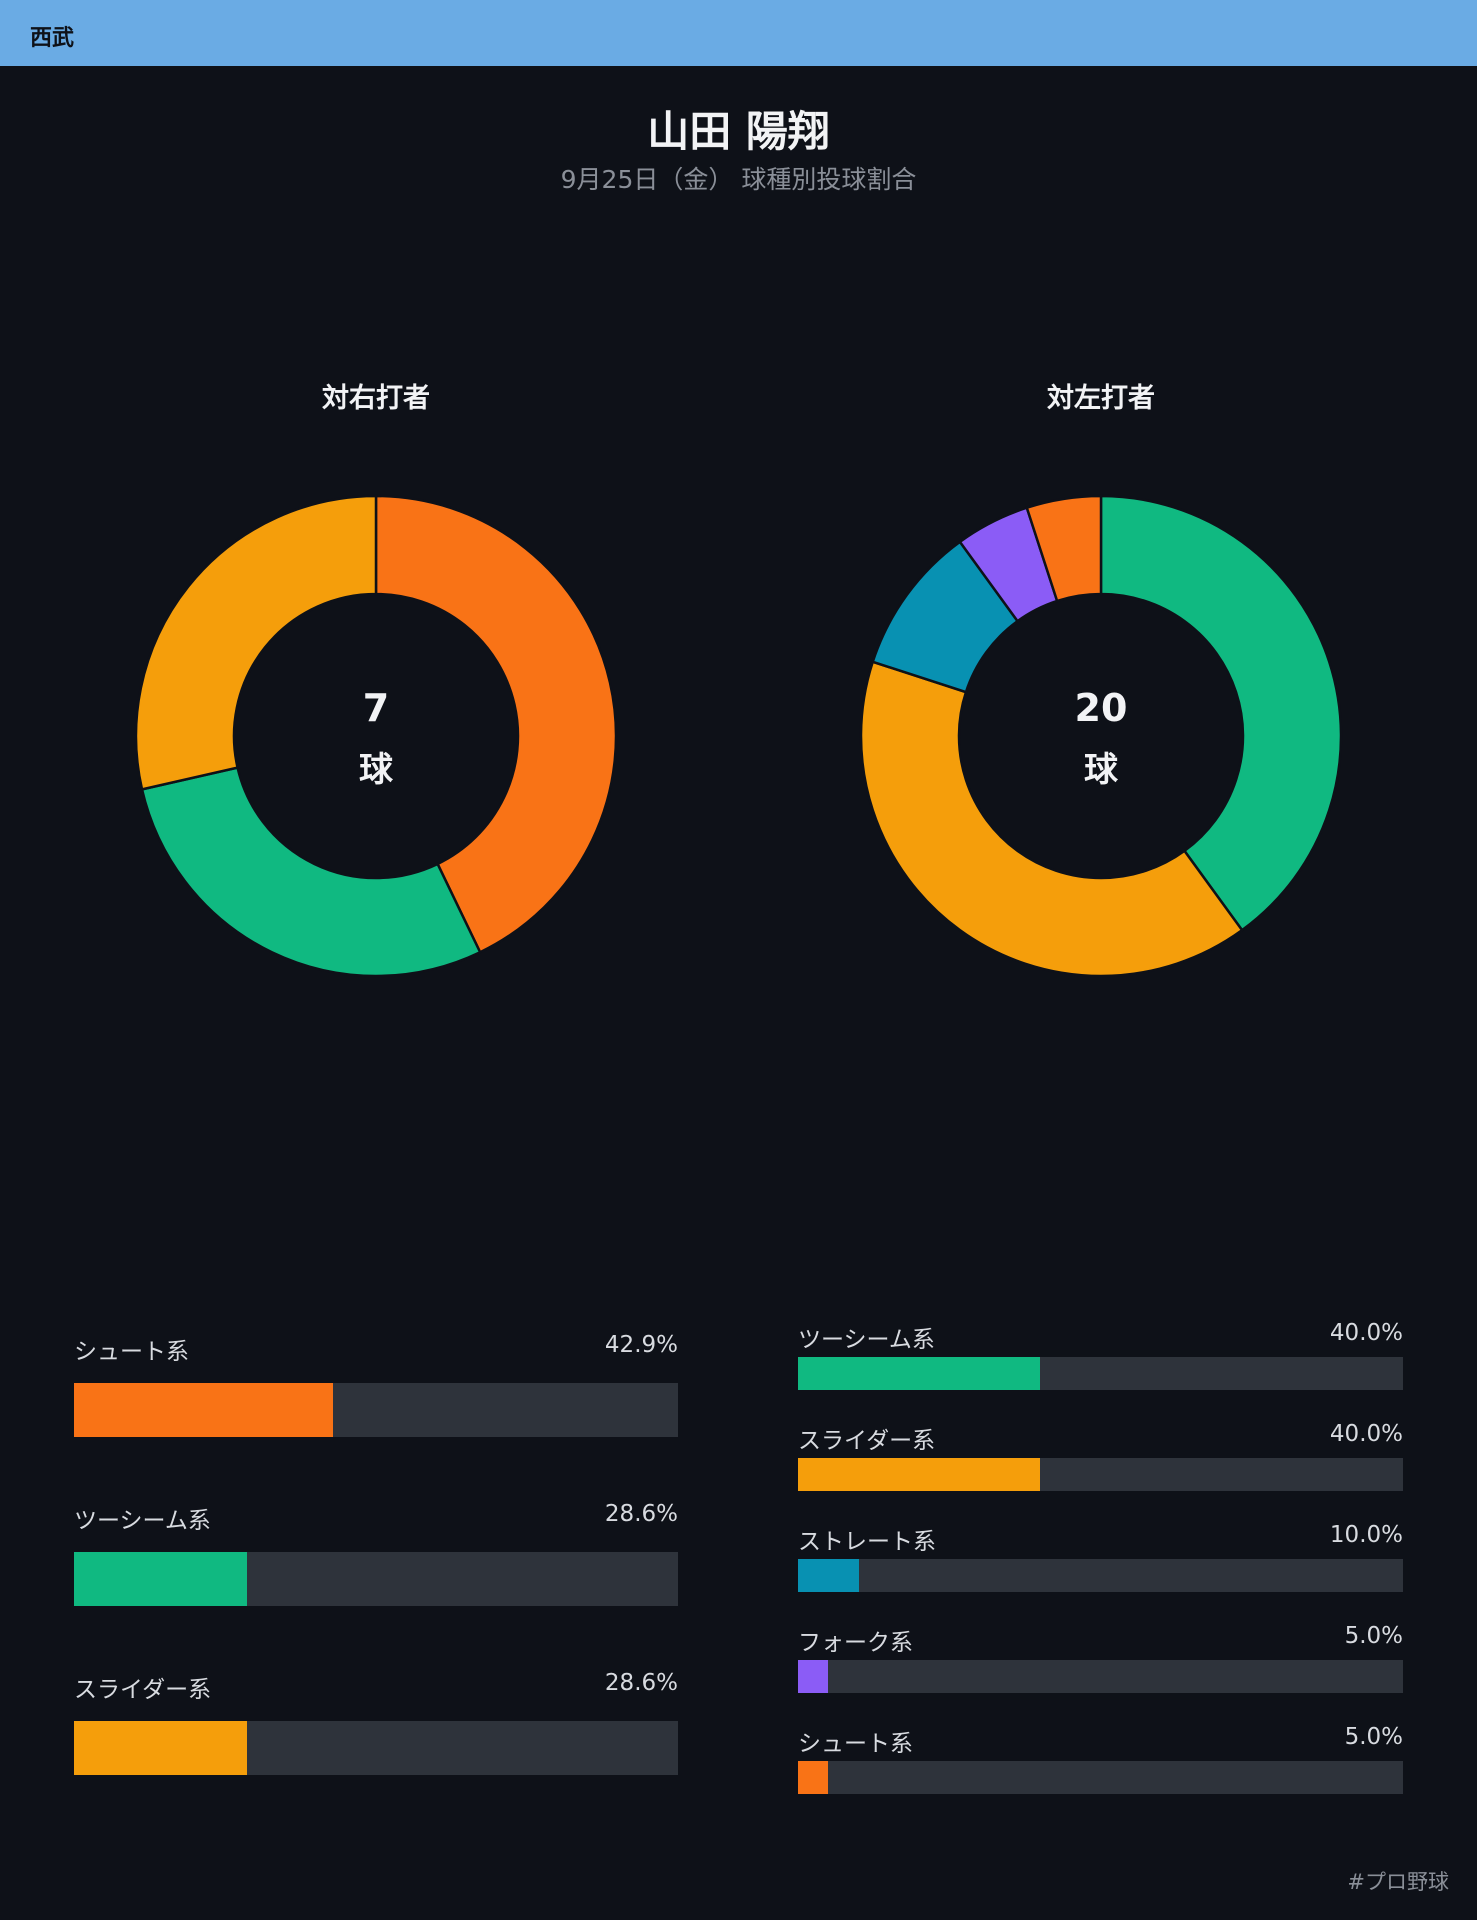  Describe the element at coordinates (1100, 1759) in the screenshot. I see `breakdown-row: シュート系 5.0%` at that location.